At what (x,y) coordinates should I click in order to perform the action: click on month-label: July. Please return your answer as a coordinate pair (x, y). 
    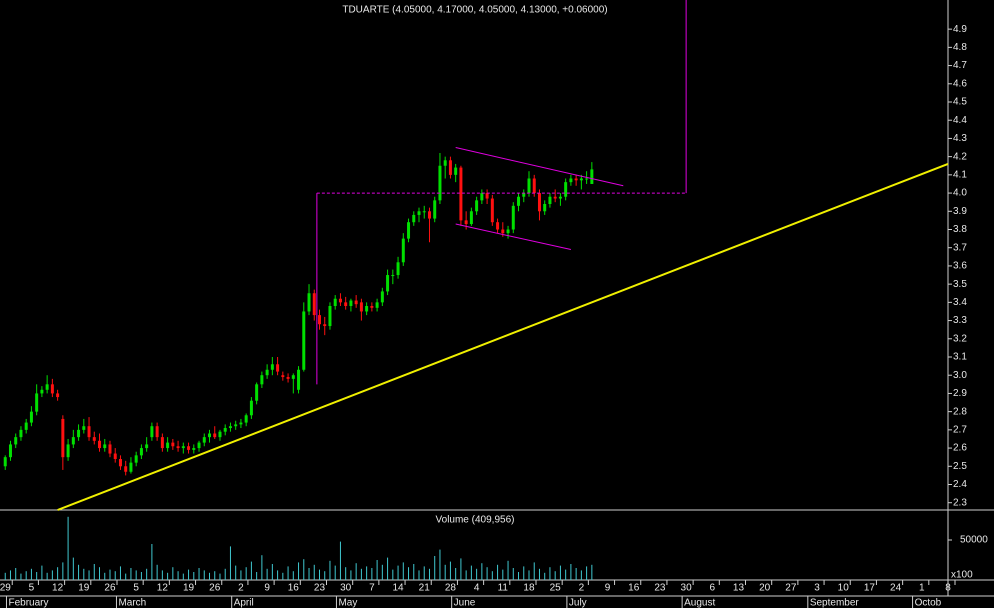
    Looking at the image, I should click on (578, 603).